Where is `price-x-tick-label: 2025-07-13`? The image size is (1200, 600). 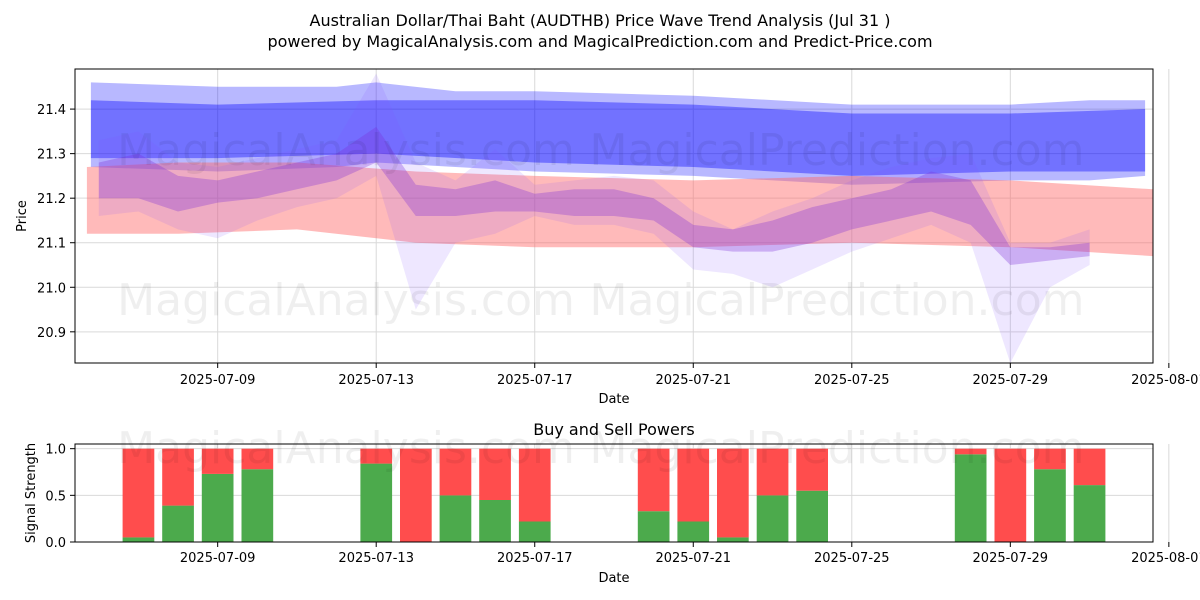
price-x-tick-label: 2025-07-13 is located at coordinates (376, 380).